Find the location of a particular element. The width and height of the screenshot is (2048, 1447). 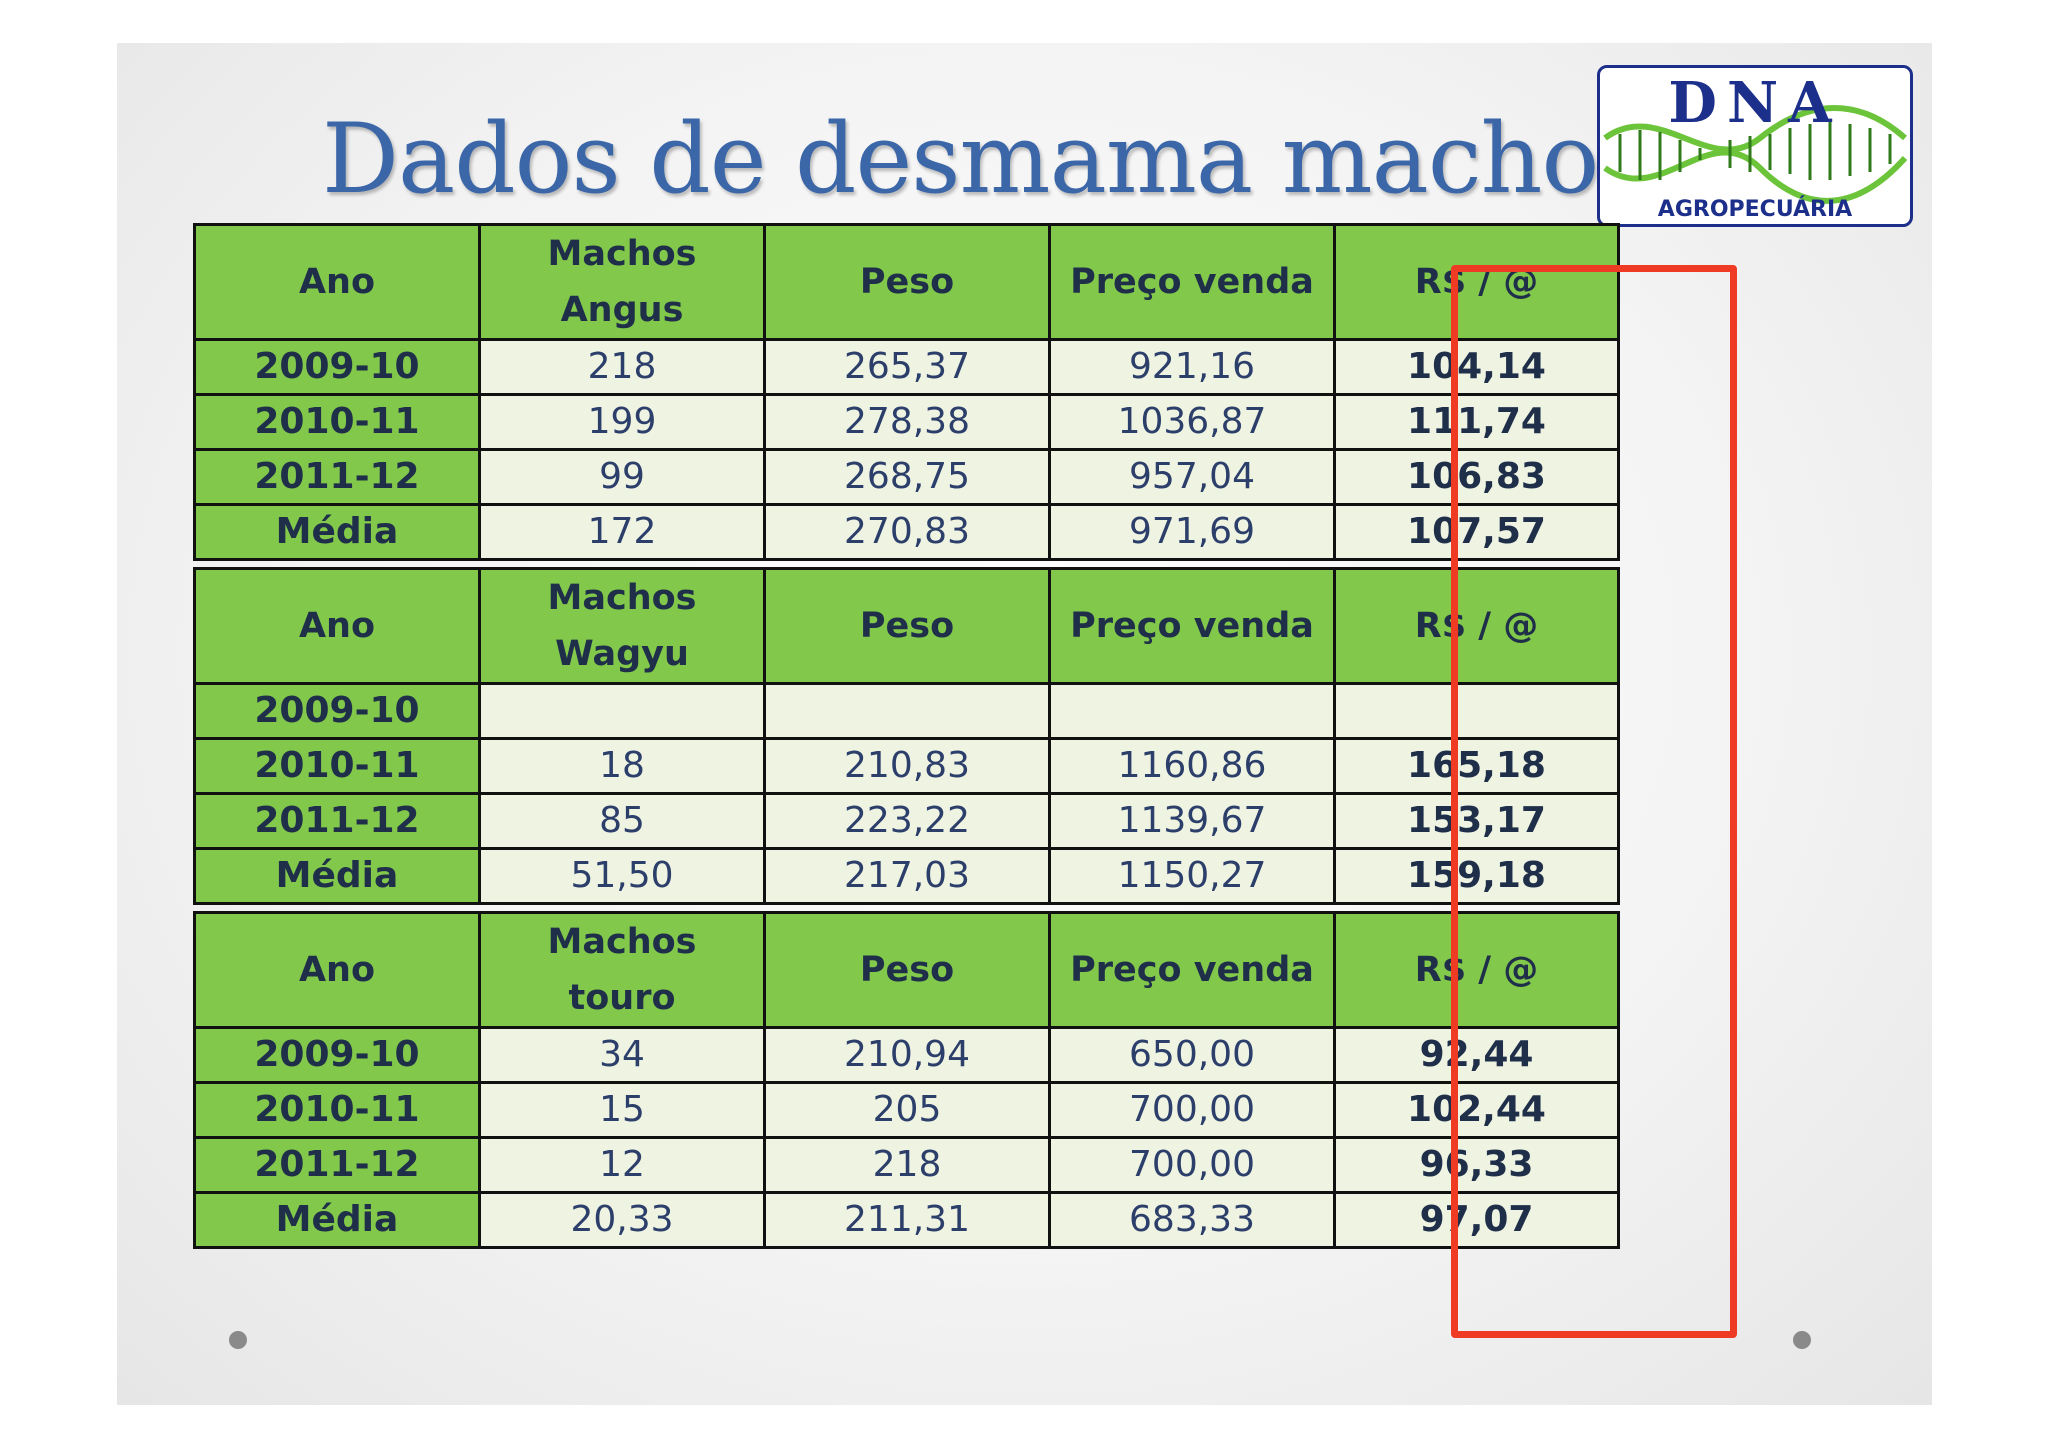

cell-rs-per-arroba is located at coordinates (1476, 711).